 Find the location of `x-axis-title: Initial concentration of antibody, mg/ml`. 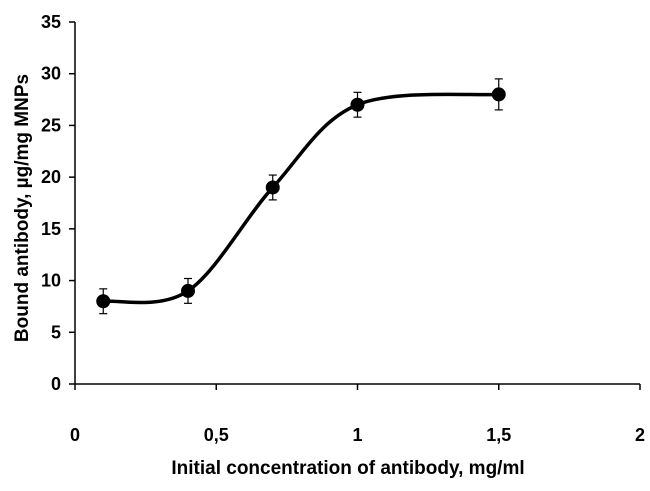

x-axis-title: Initial concentration of antibody, mg/ml is located at coordinates (347, 468).